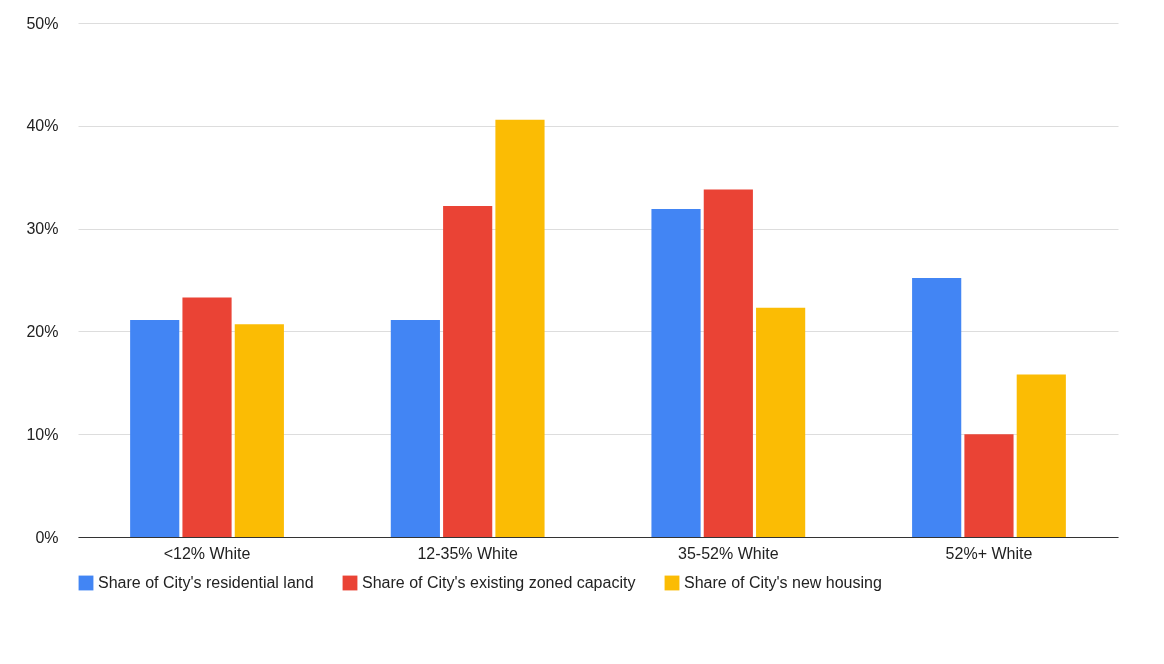 Image resolution: width=1164 pixels, height=664 pixels. What do you see at coordinates (206, 582) in the screenshot?
I see `legend-label: Share of City's residential land` at bounding box center [206, 582].